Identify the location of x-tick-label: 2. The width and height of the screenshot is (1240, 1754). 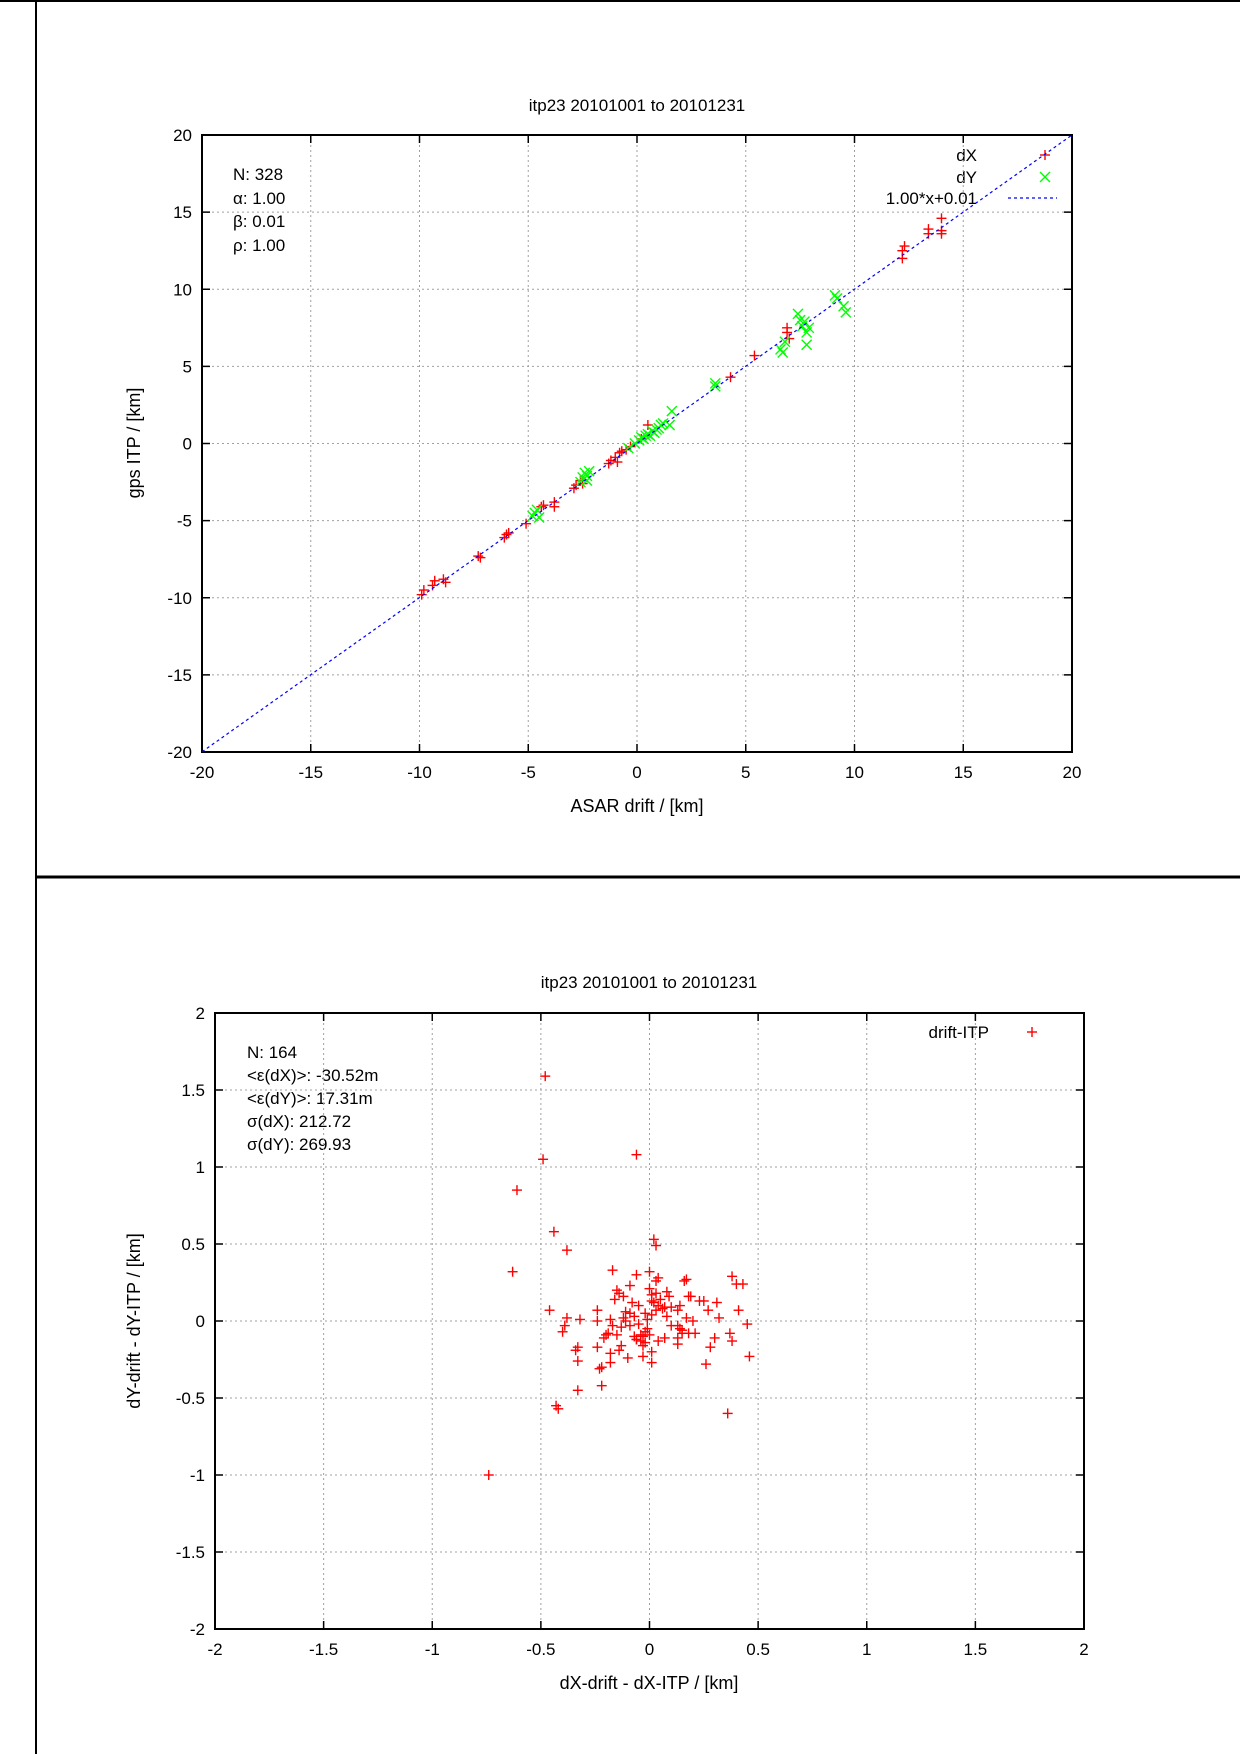
(1083, 1649).